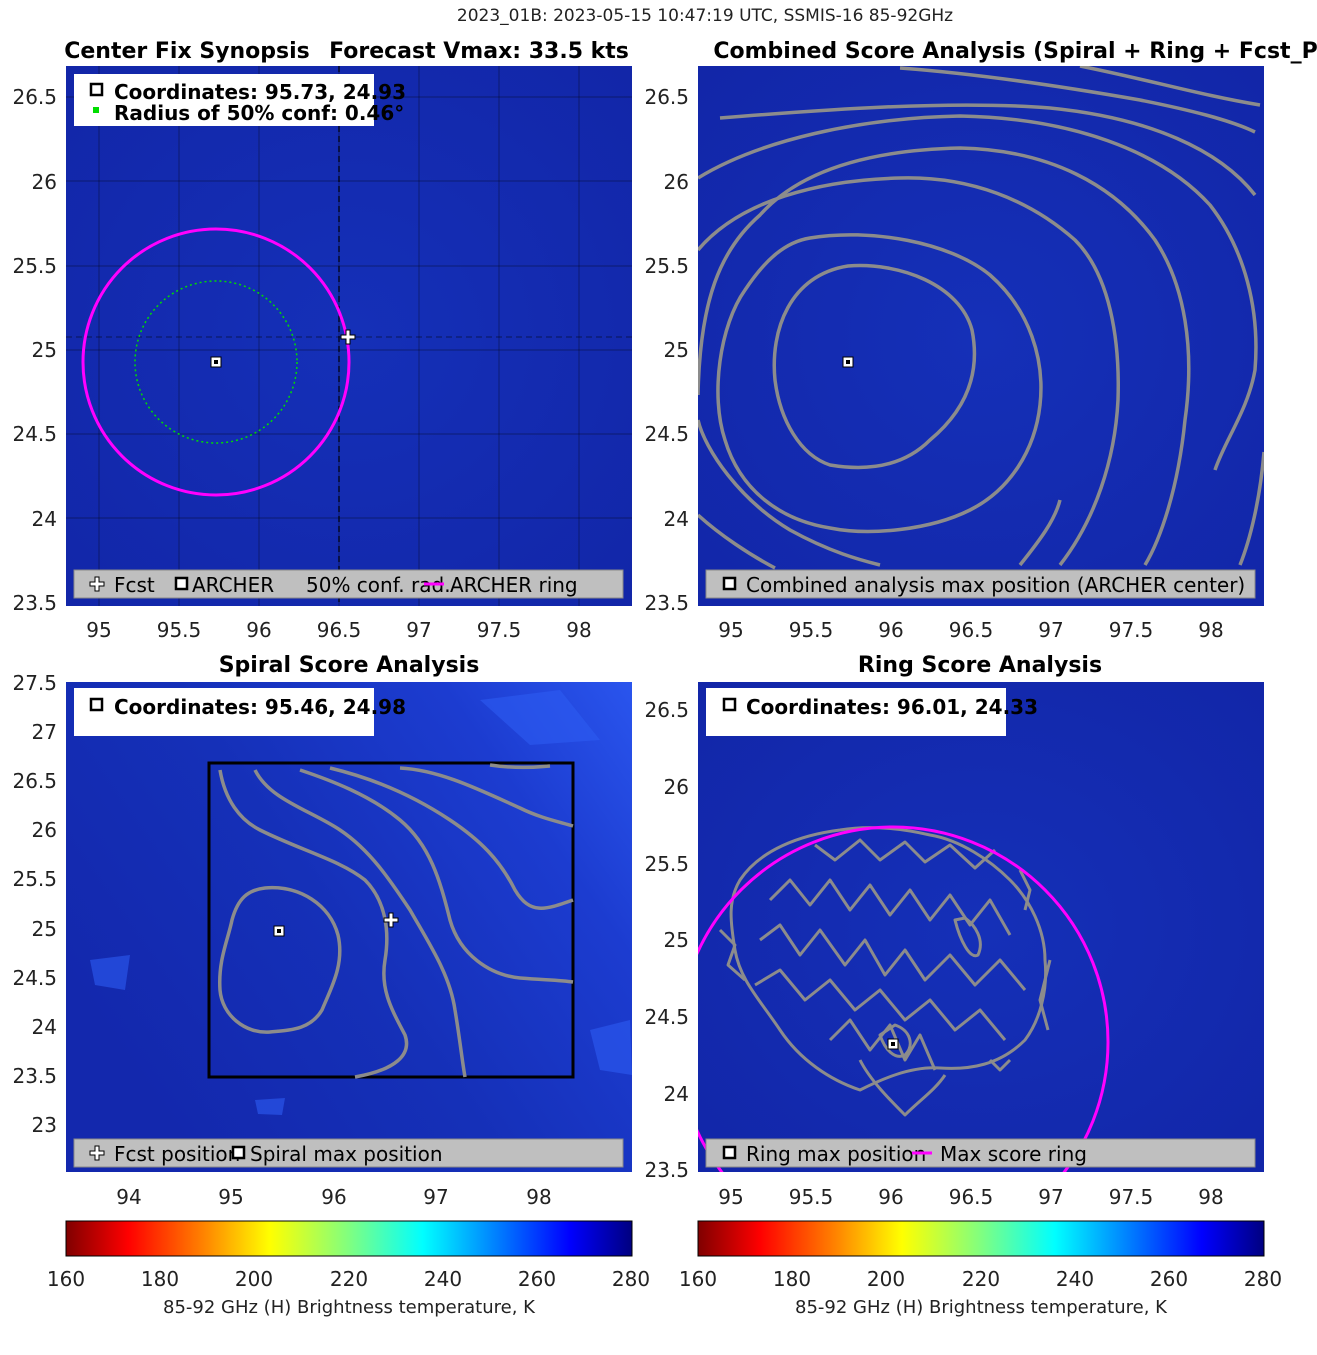  I want to click on archer-center-marker, so click(216, 362).